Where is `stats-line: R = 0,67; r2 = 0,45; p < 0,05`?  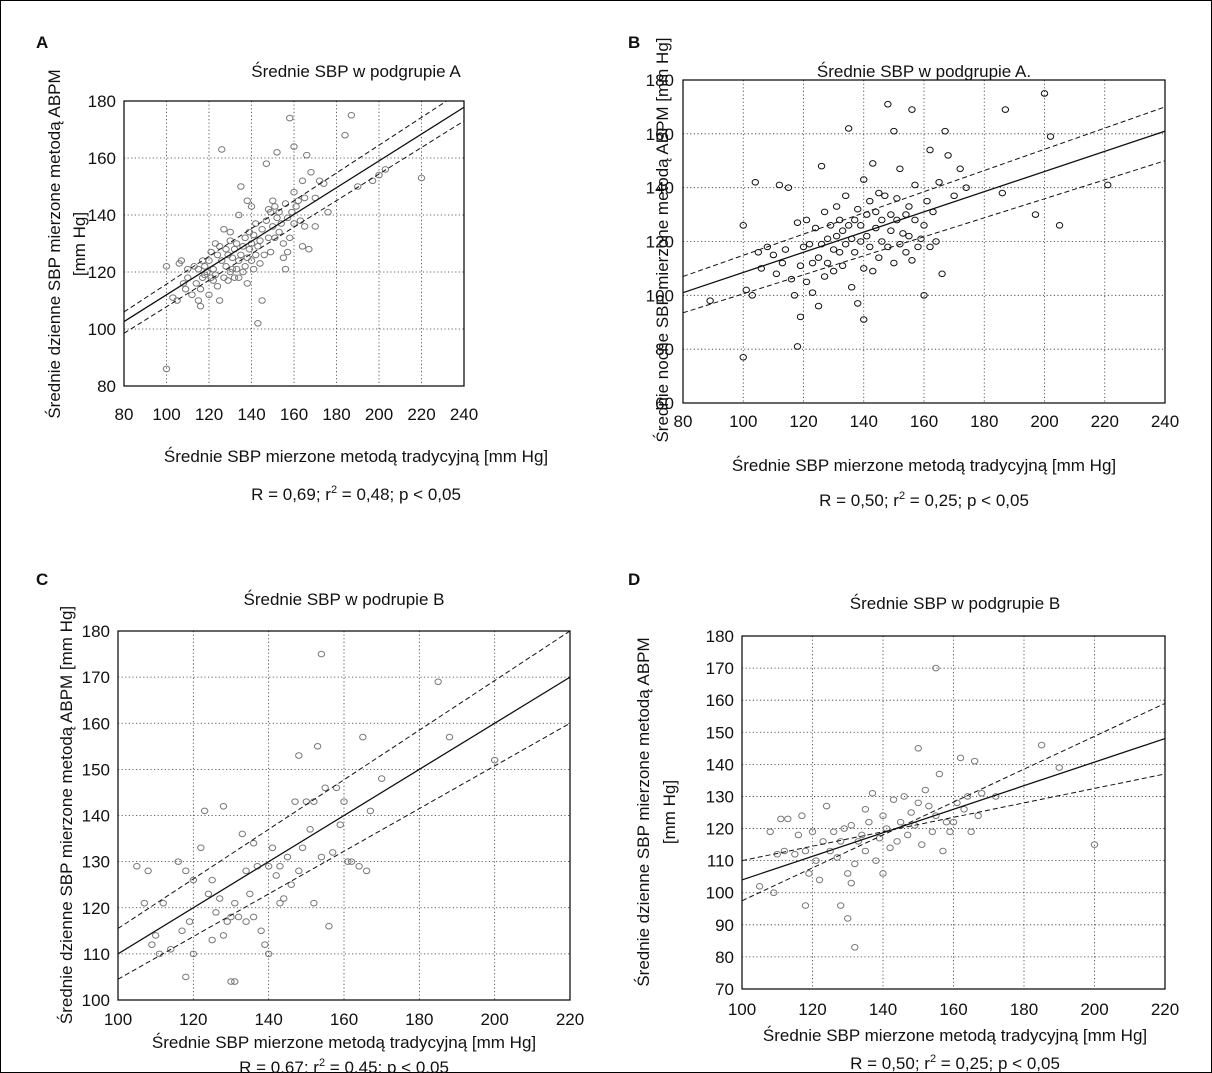 stats-line: R = 0,67; r2 = 0,45; p < 0,05 is located at coordinates (344, 1065).